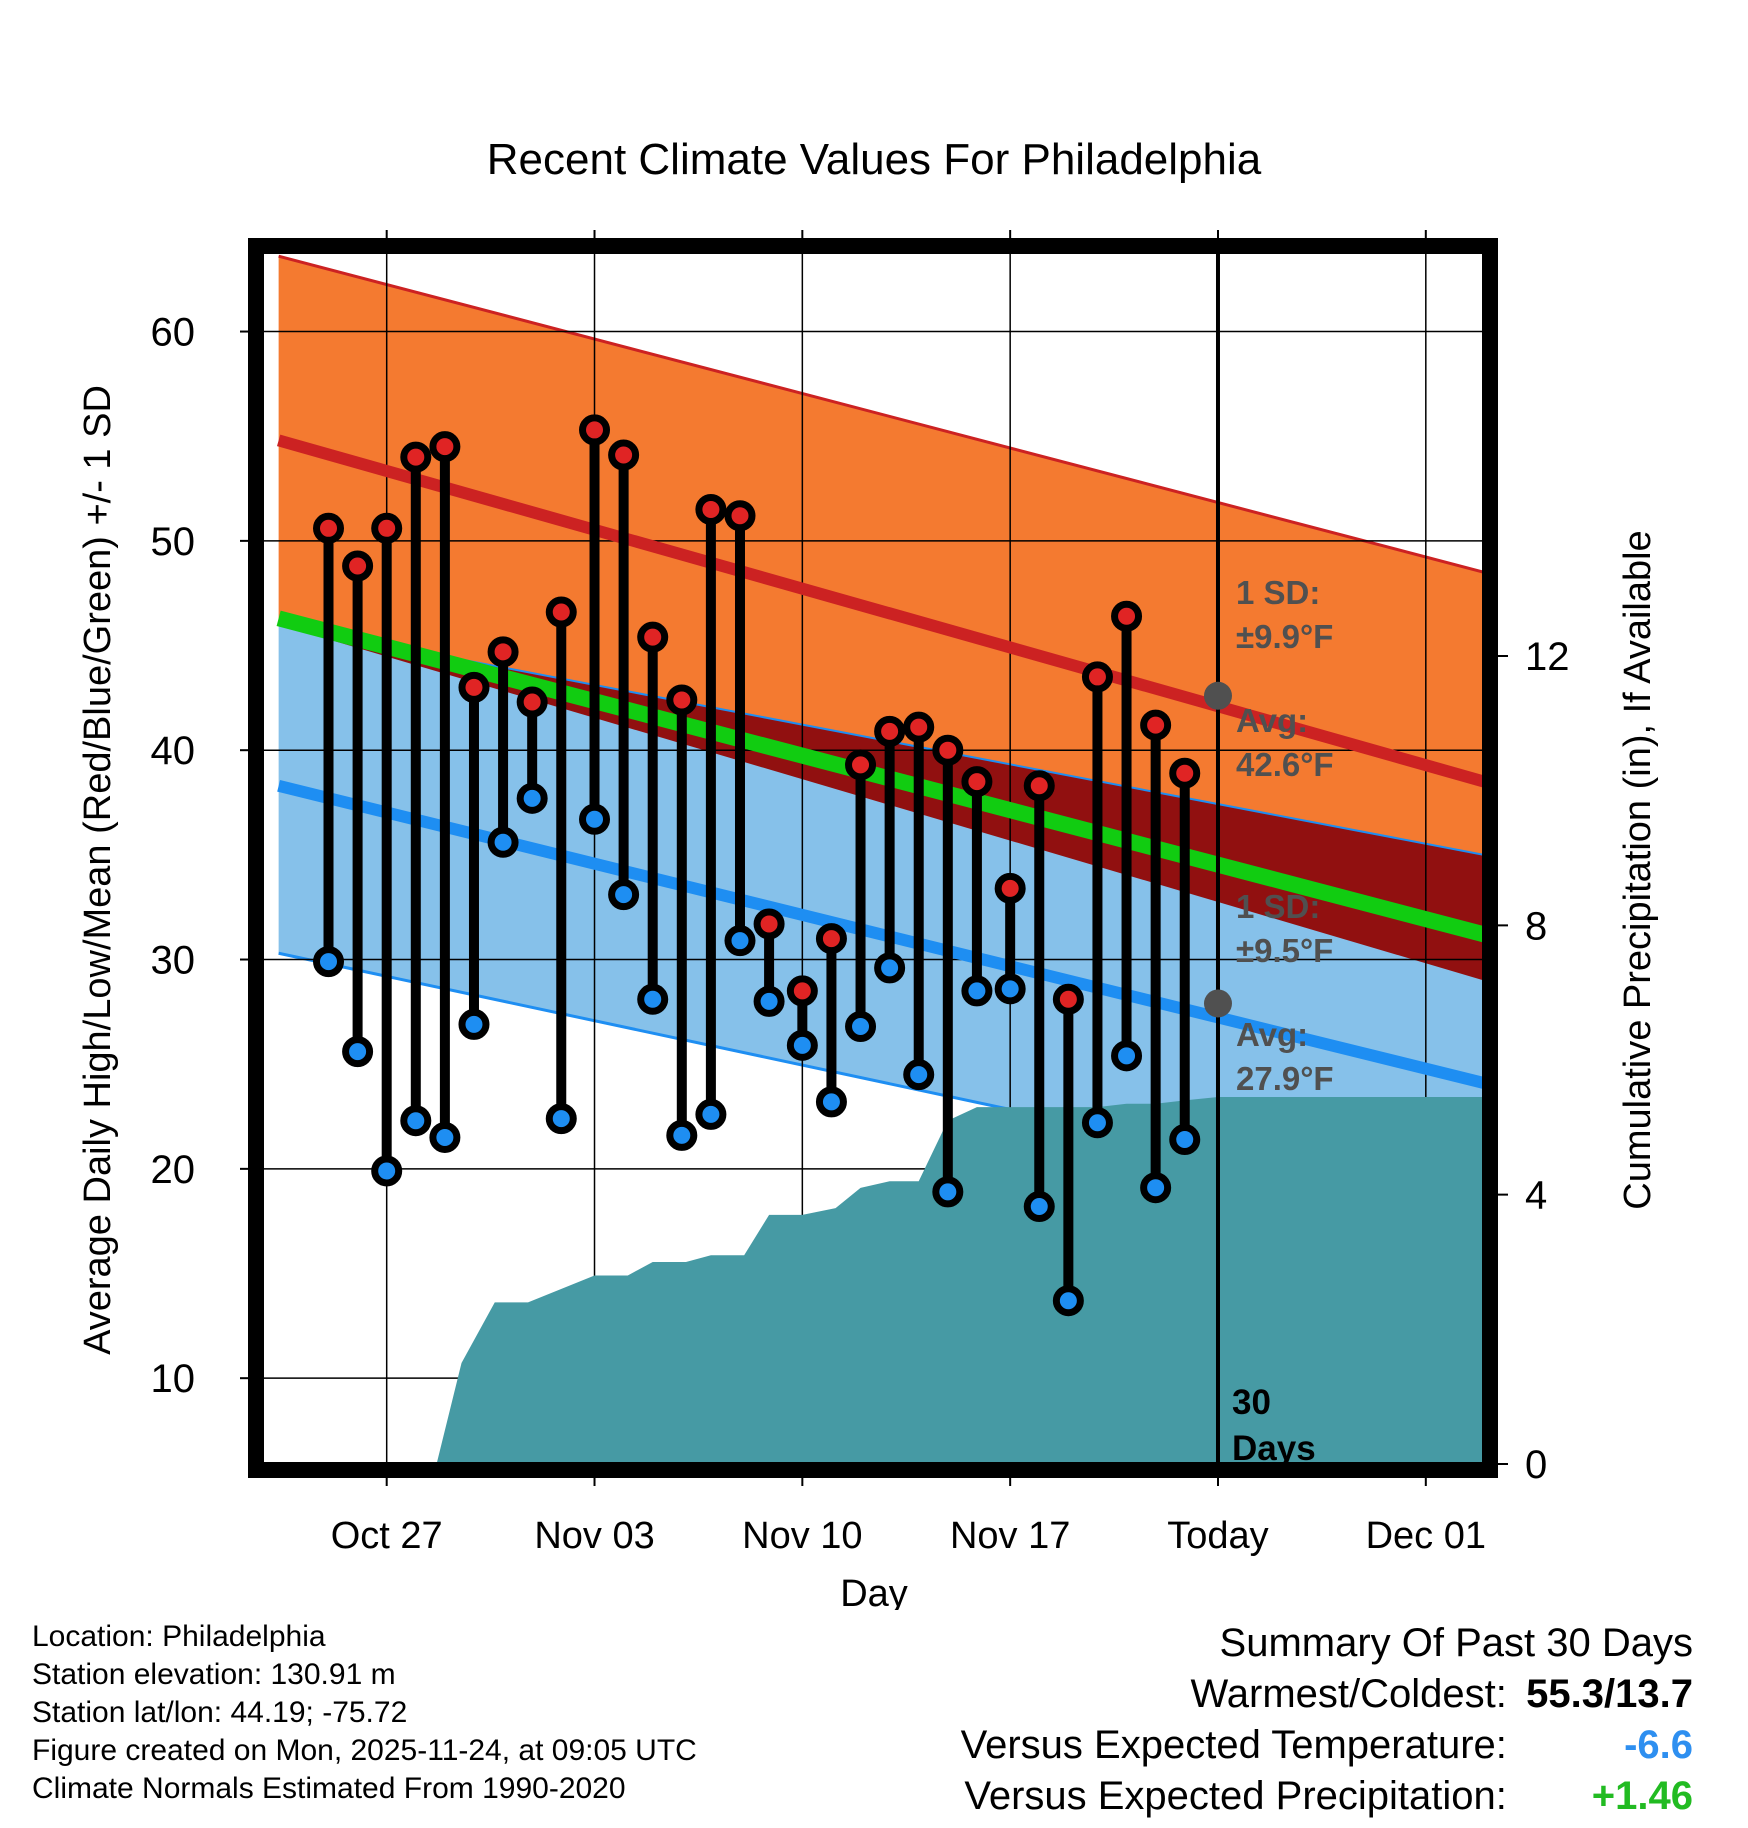  What do you see at coordinates (329, 1788) in the screenshot?
I see `normals-text: Climate Normals Estimated From 1990-2020` at bounding box center [329, 1788].